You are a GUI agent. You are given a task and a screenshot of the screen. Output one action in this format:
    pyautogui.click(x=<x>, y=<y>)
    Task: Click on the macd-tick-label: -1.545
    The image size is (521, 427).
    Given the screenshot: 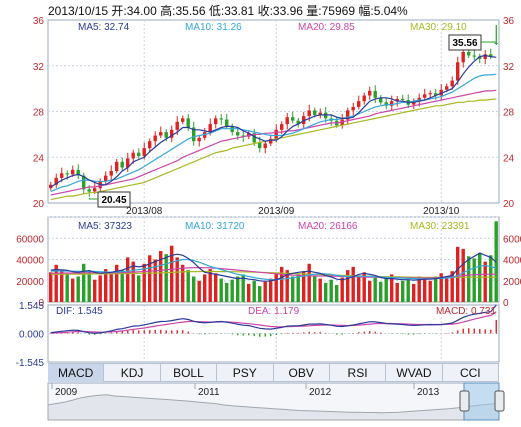 What is the action you would take?
    pyautogui.click(x=30, y=363)
    